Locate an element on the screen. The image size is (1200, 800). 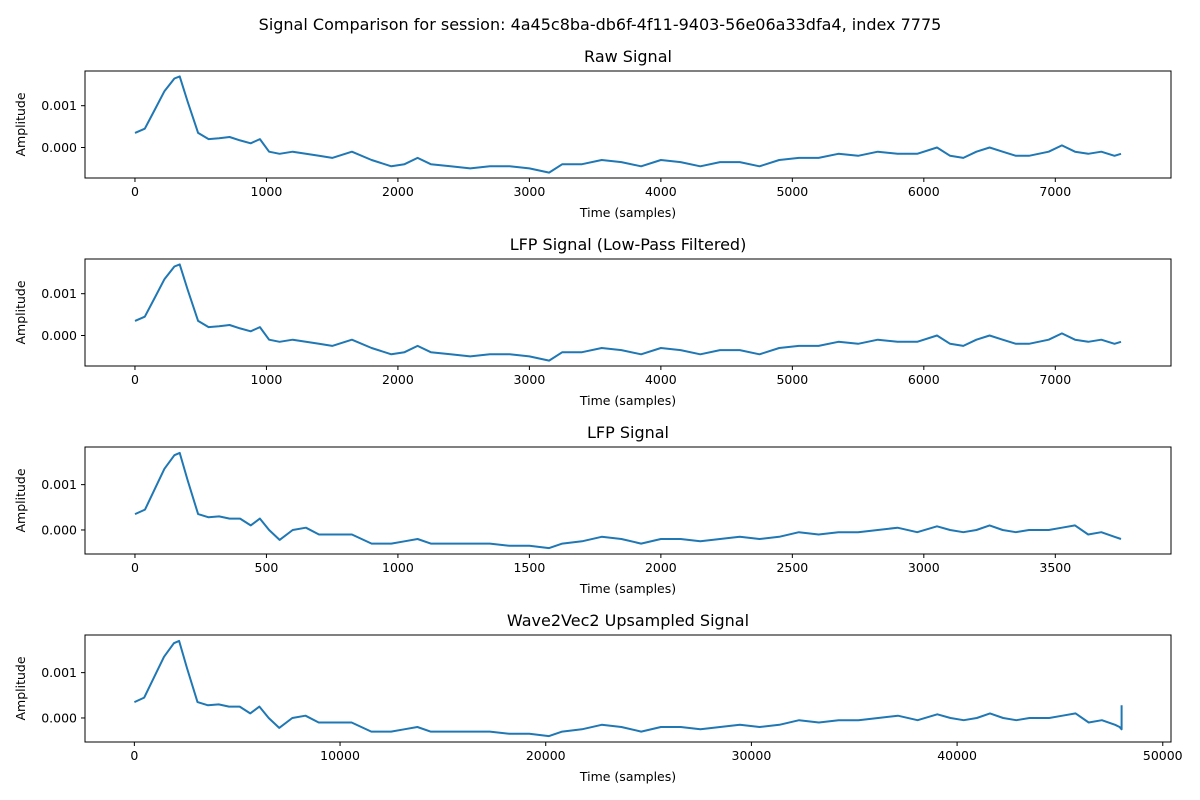
x-tick-label: 50000 is located at coordinates (1163, 755).